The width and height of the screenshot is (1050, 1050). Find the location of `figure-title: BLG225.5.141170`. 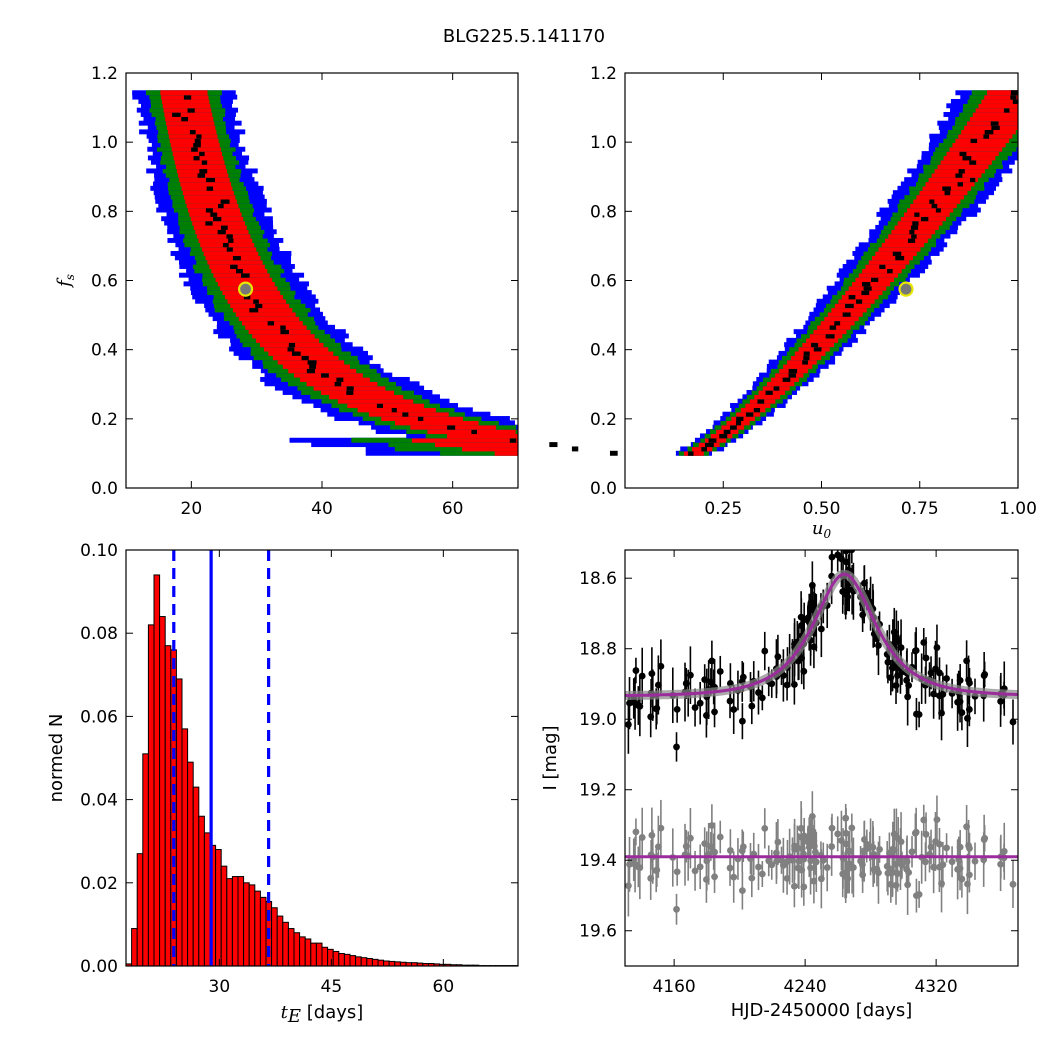

figure-title: BLG225.5.141170 is located at coordinates (524, 36).